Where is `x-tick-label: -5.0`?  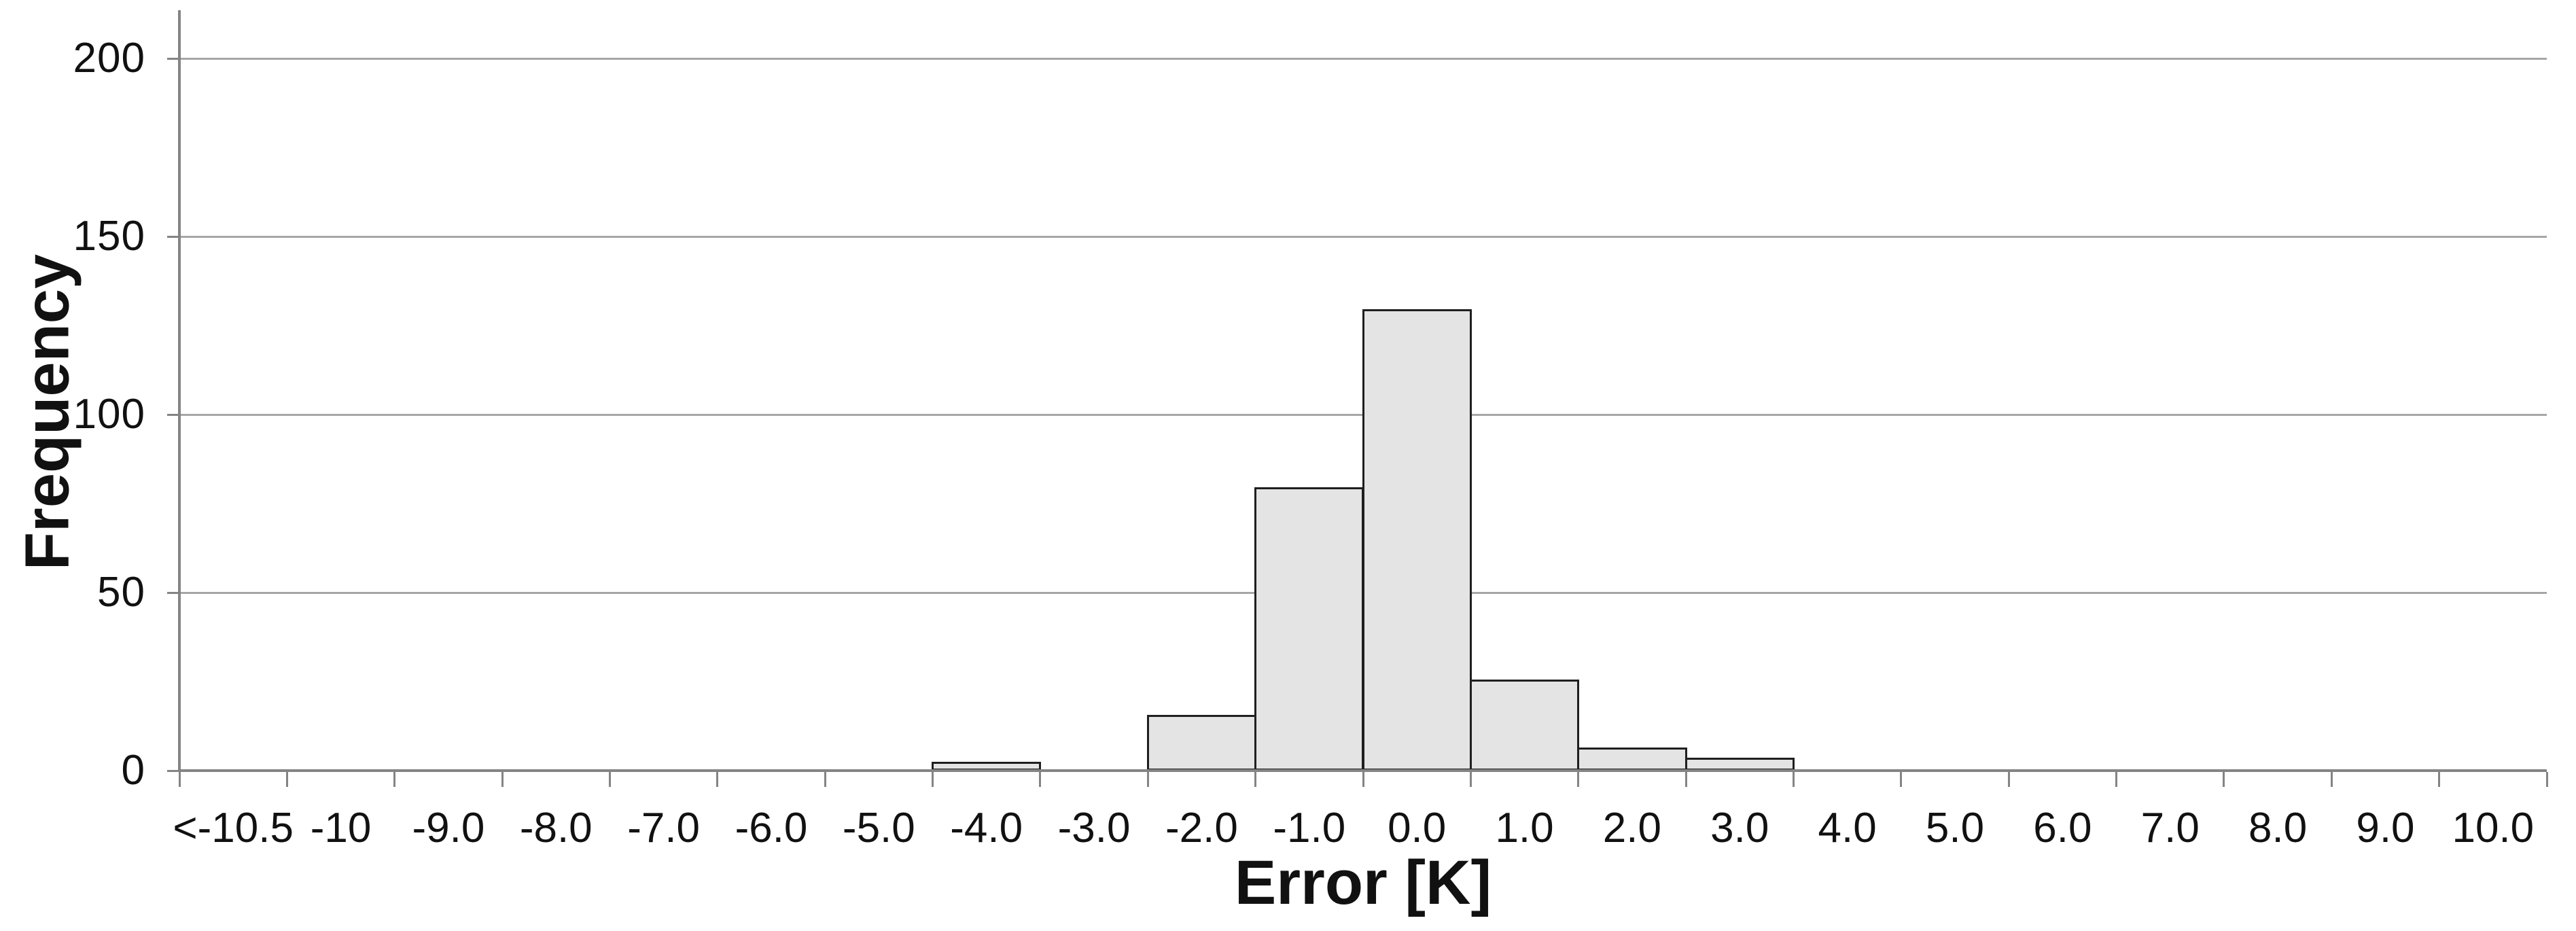 x-tick-label: -5.0 is located at coordinates (878, 828).